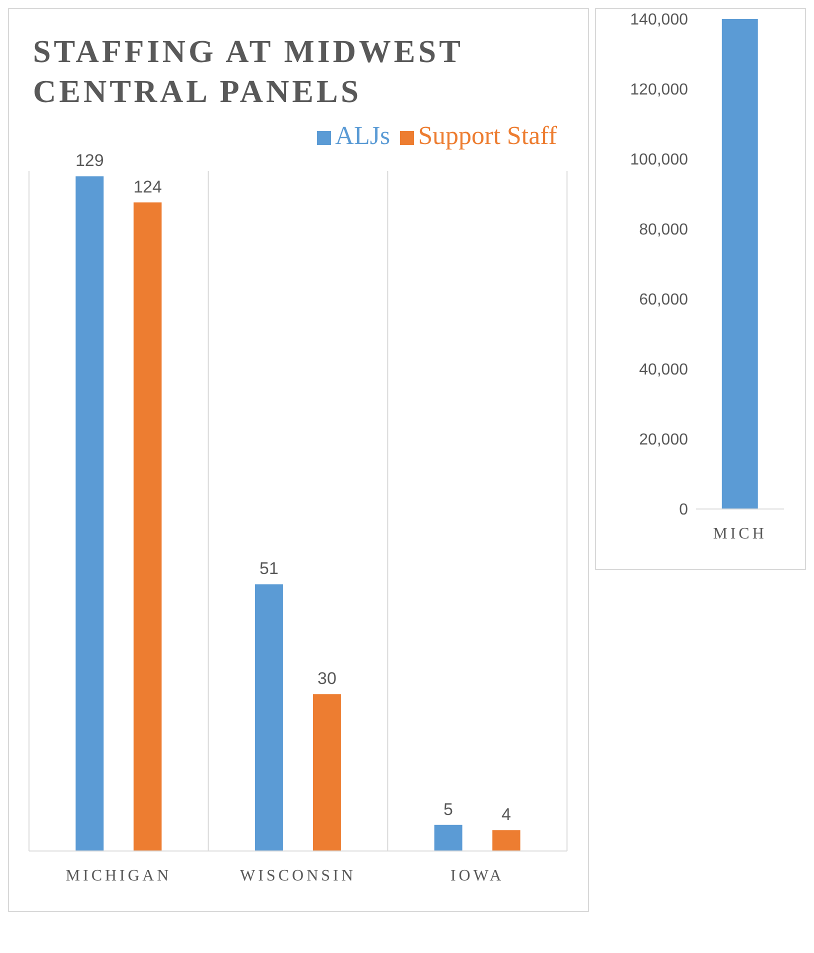 The height and width of the screenshot is (953, 814). What do you see at coordinates (362, 135) in the screenshot?
I see `legend-label: ALJs` at bounding box center [362, 135].